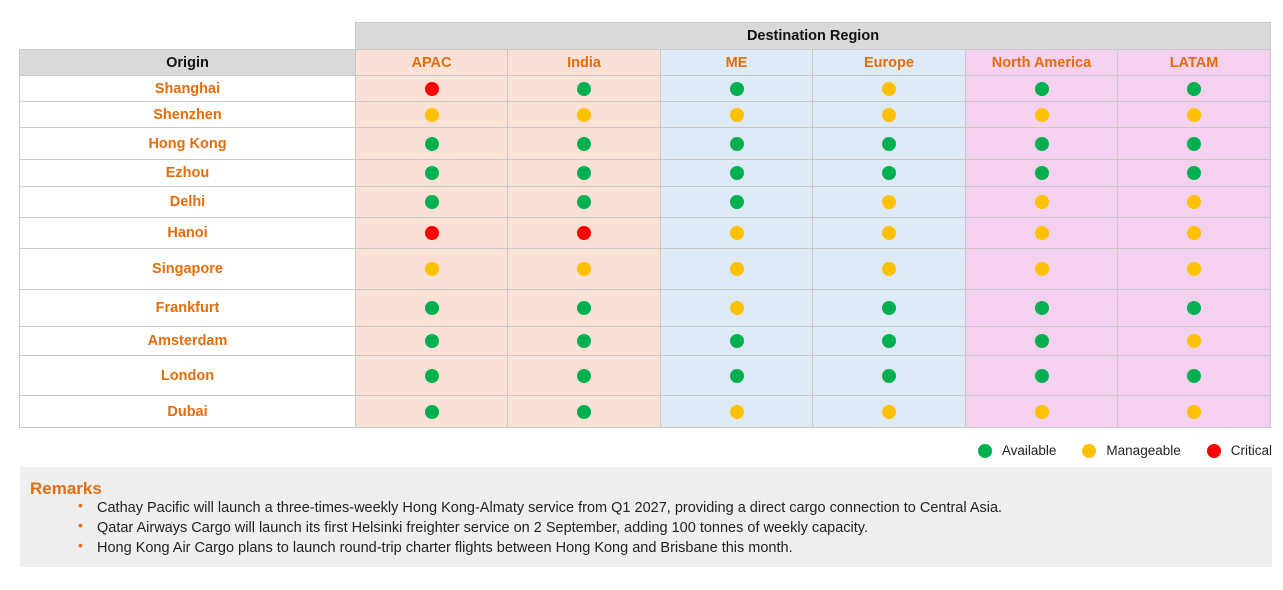 This screenshot has height=590, width=1283. Describe the element at coordinates (187, 173) in the screenshot. I see `origin-cell: Ezhou` at that location.